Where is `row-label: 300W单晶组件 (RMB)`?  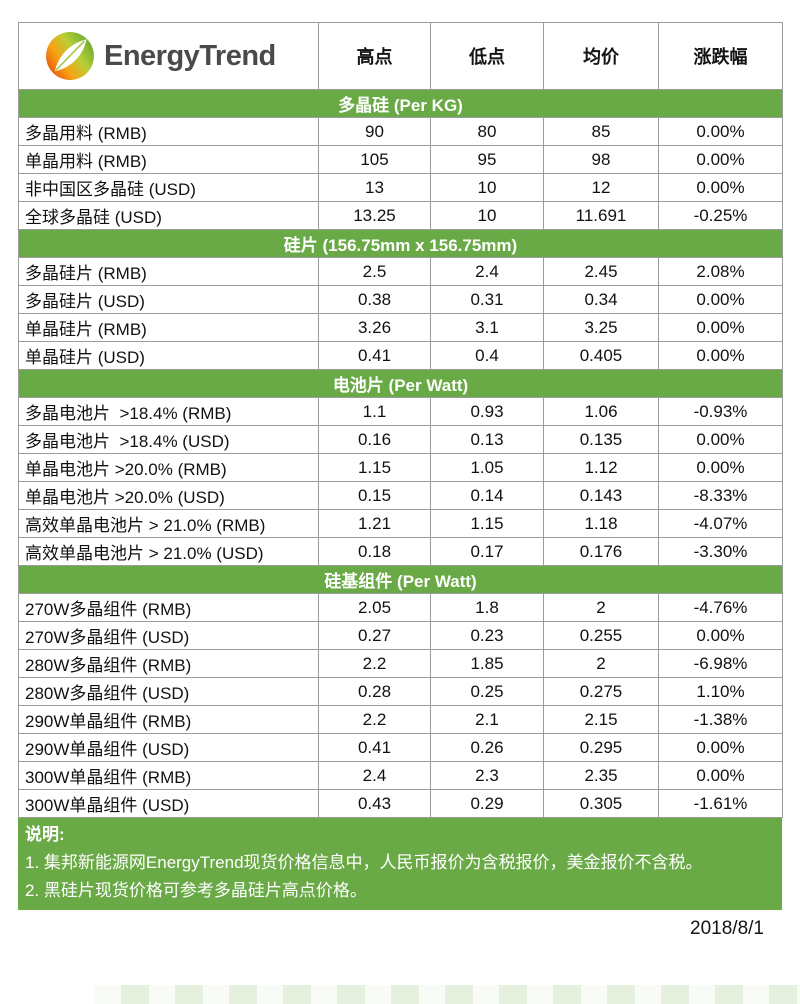
row-label: 300W单晶组件 (RMB) is located at coordinates (168, 775).